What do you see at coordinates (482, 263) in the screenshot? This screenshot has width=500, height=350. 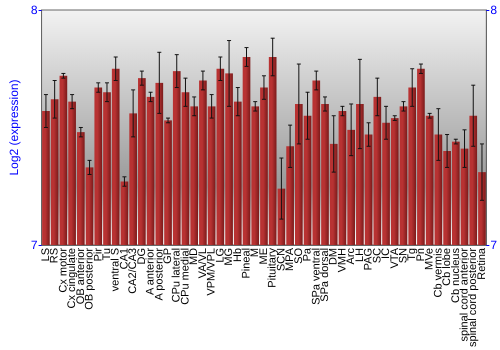 I see `x-tick-label: Retina` at bounding box center [482, 263].